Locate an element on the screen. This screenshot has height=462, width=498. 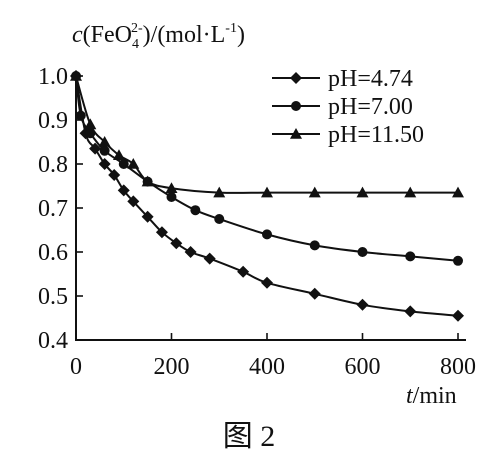
y-tick-label: 0.8 is located at coordinates (53, 165).